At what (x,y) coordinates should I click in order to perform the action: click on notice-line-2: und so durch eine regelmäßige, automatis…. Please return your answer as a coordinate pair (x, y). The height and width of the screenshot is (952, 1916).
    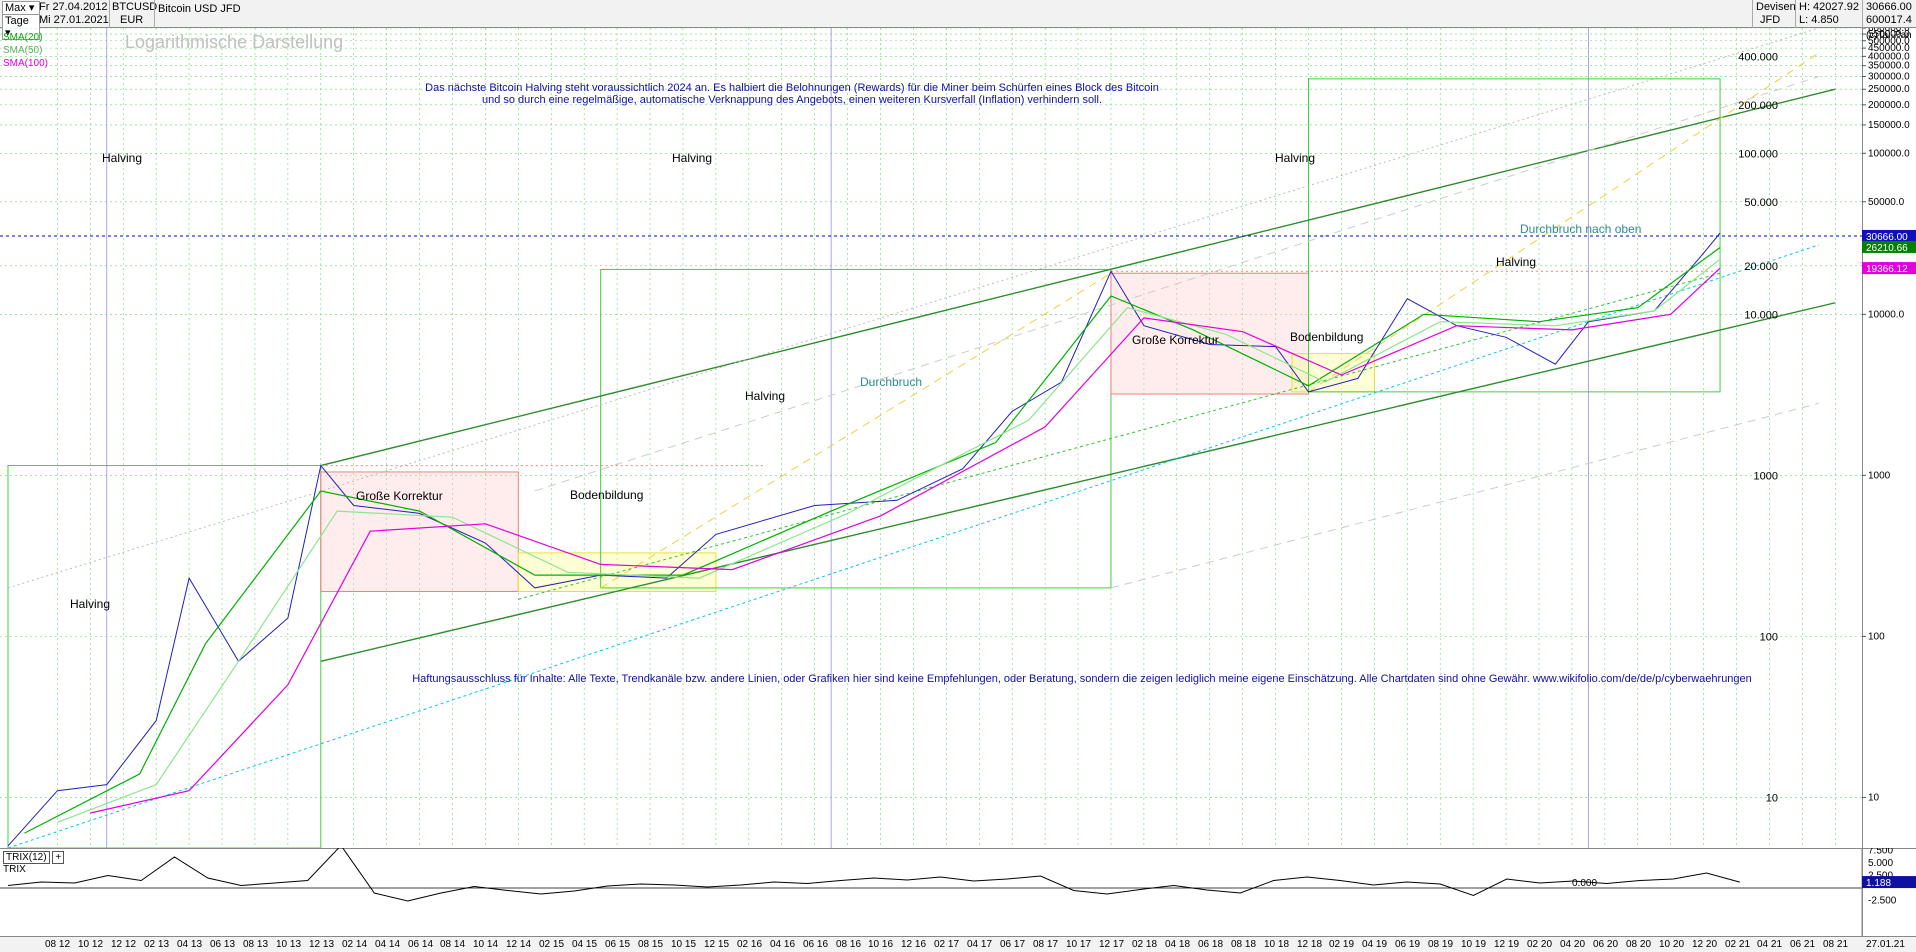
    Looking at the image, I should click on (792, 100).